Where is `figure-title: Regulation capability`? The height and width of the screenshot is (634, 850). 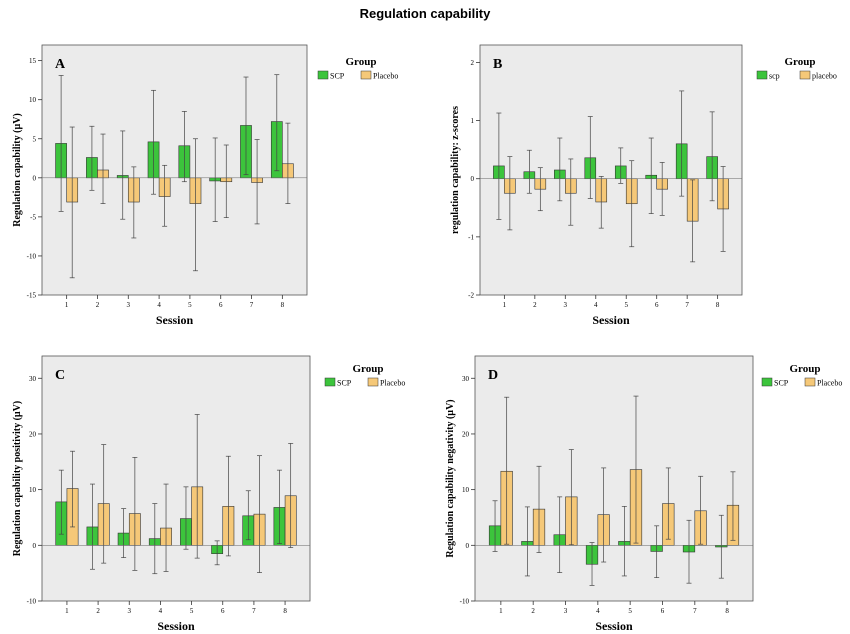 figure-title: Regulation capability is located at coordinates (425, 13).